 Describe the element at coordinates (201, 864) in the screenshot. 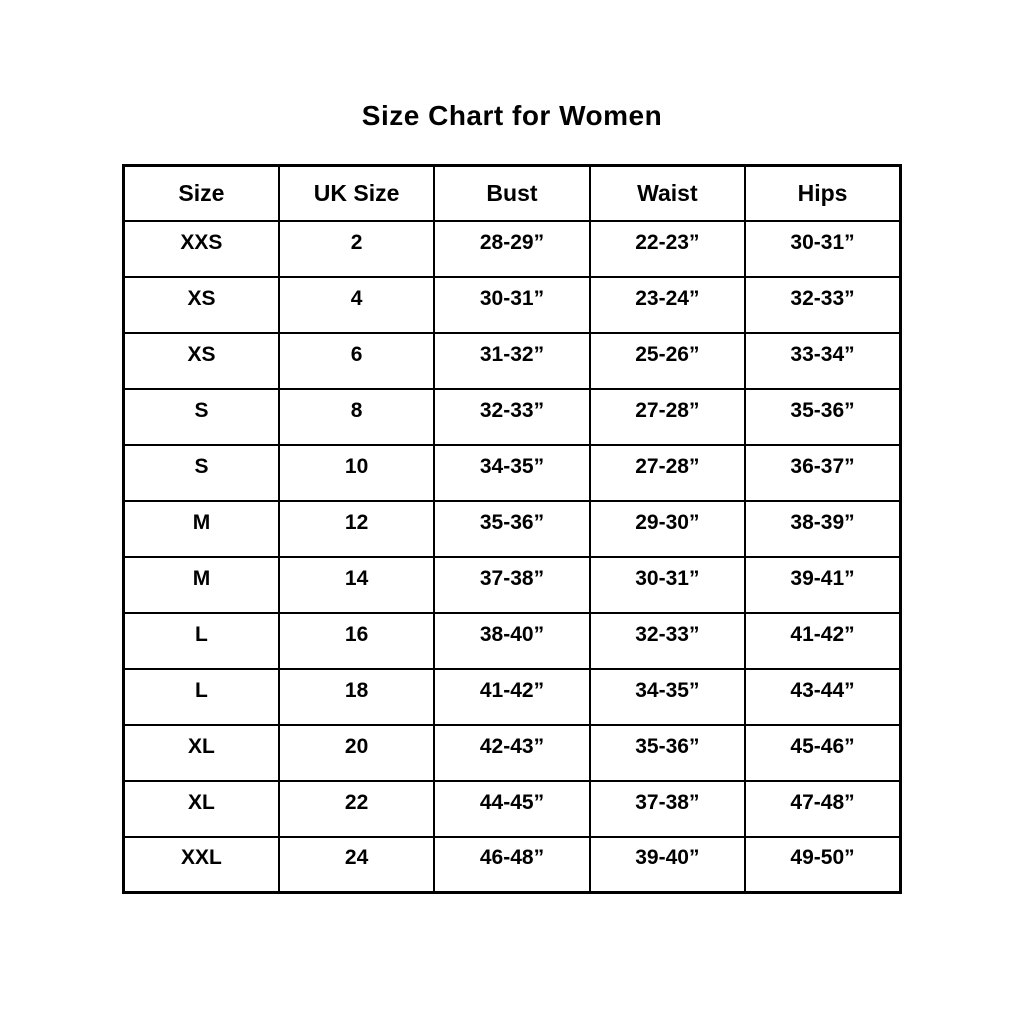

I see `table-cell: XXL` at that location.